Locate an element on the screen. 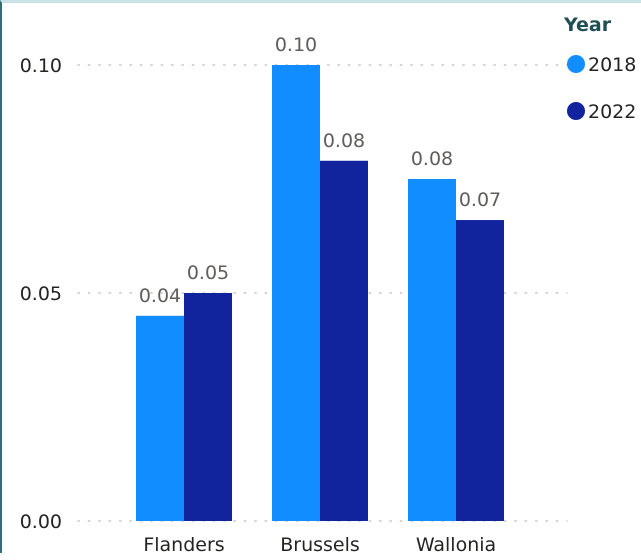  legend: Year 2018 2022 is located at coordinates (599, 68).